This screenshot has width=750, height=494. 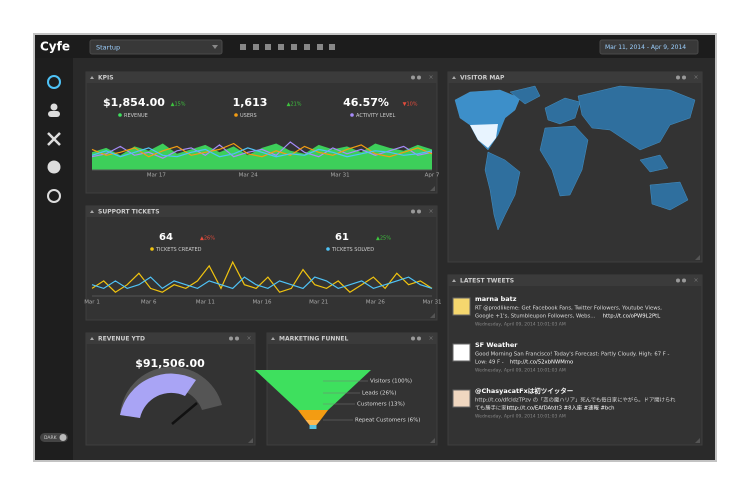 What do you see at coordinates (106, 77) in the screenshot?
I see `widget-title: KPIS` at bounding box center [106, 77].